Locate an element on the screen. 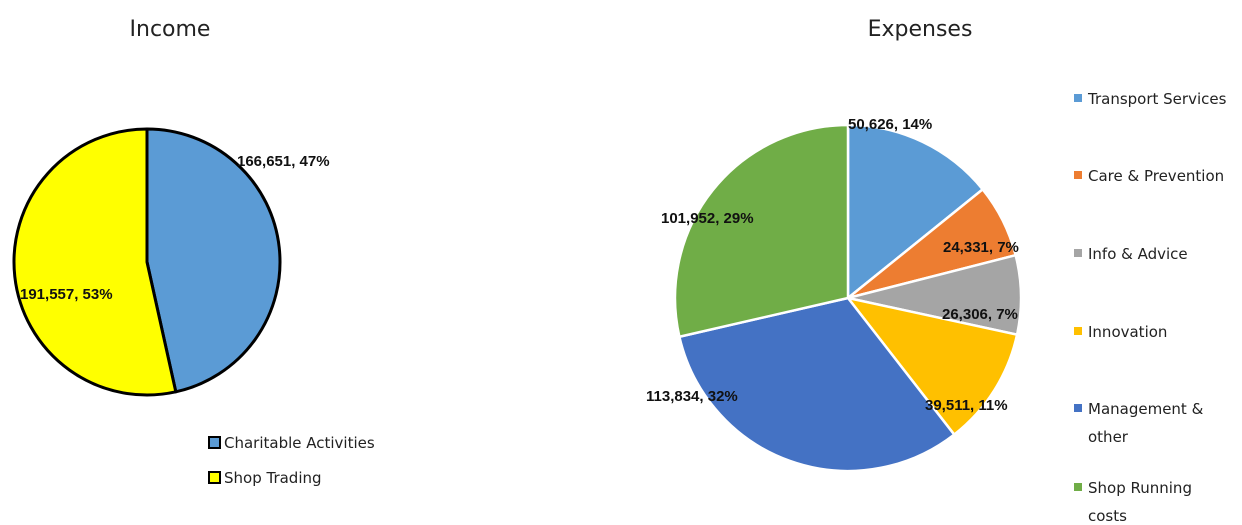 This screenshot has width=1242, height=525. expenses-legend-label-info-advice: Info & Advice is located at coordinates (1138, 254).